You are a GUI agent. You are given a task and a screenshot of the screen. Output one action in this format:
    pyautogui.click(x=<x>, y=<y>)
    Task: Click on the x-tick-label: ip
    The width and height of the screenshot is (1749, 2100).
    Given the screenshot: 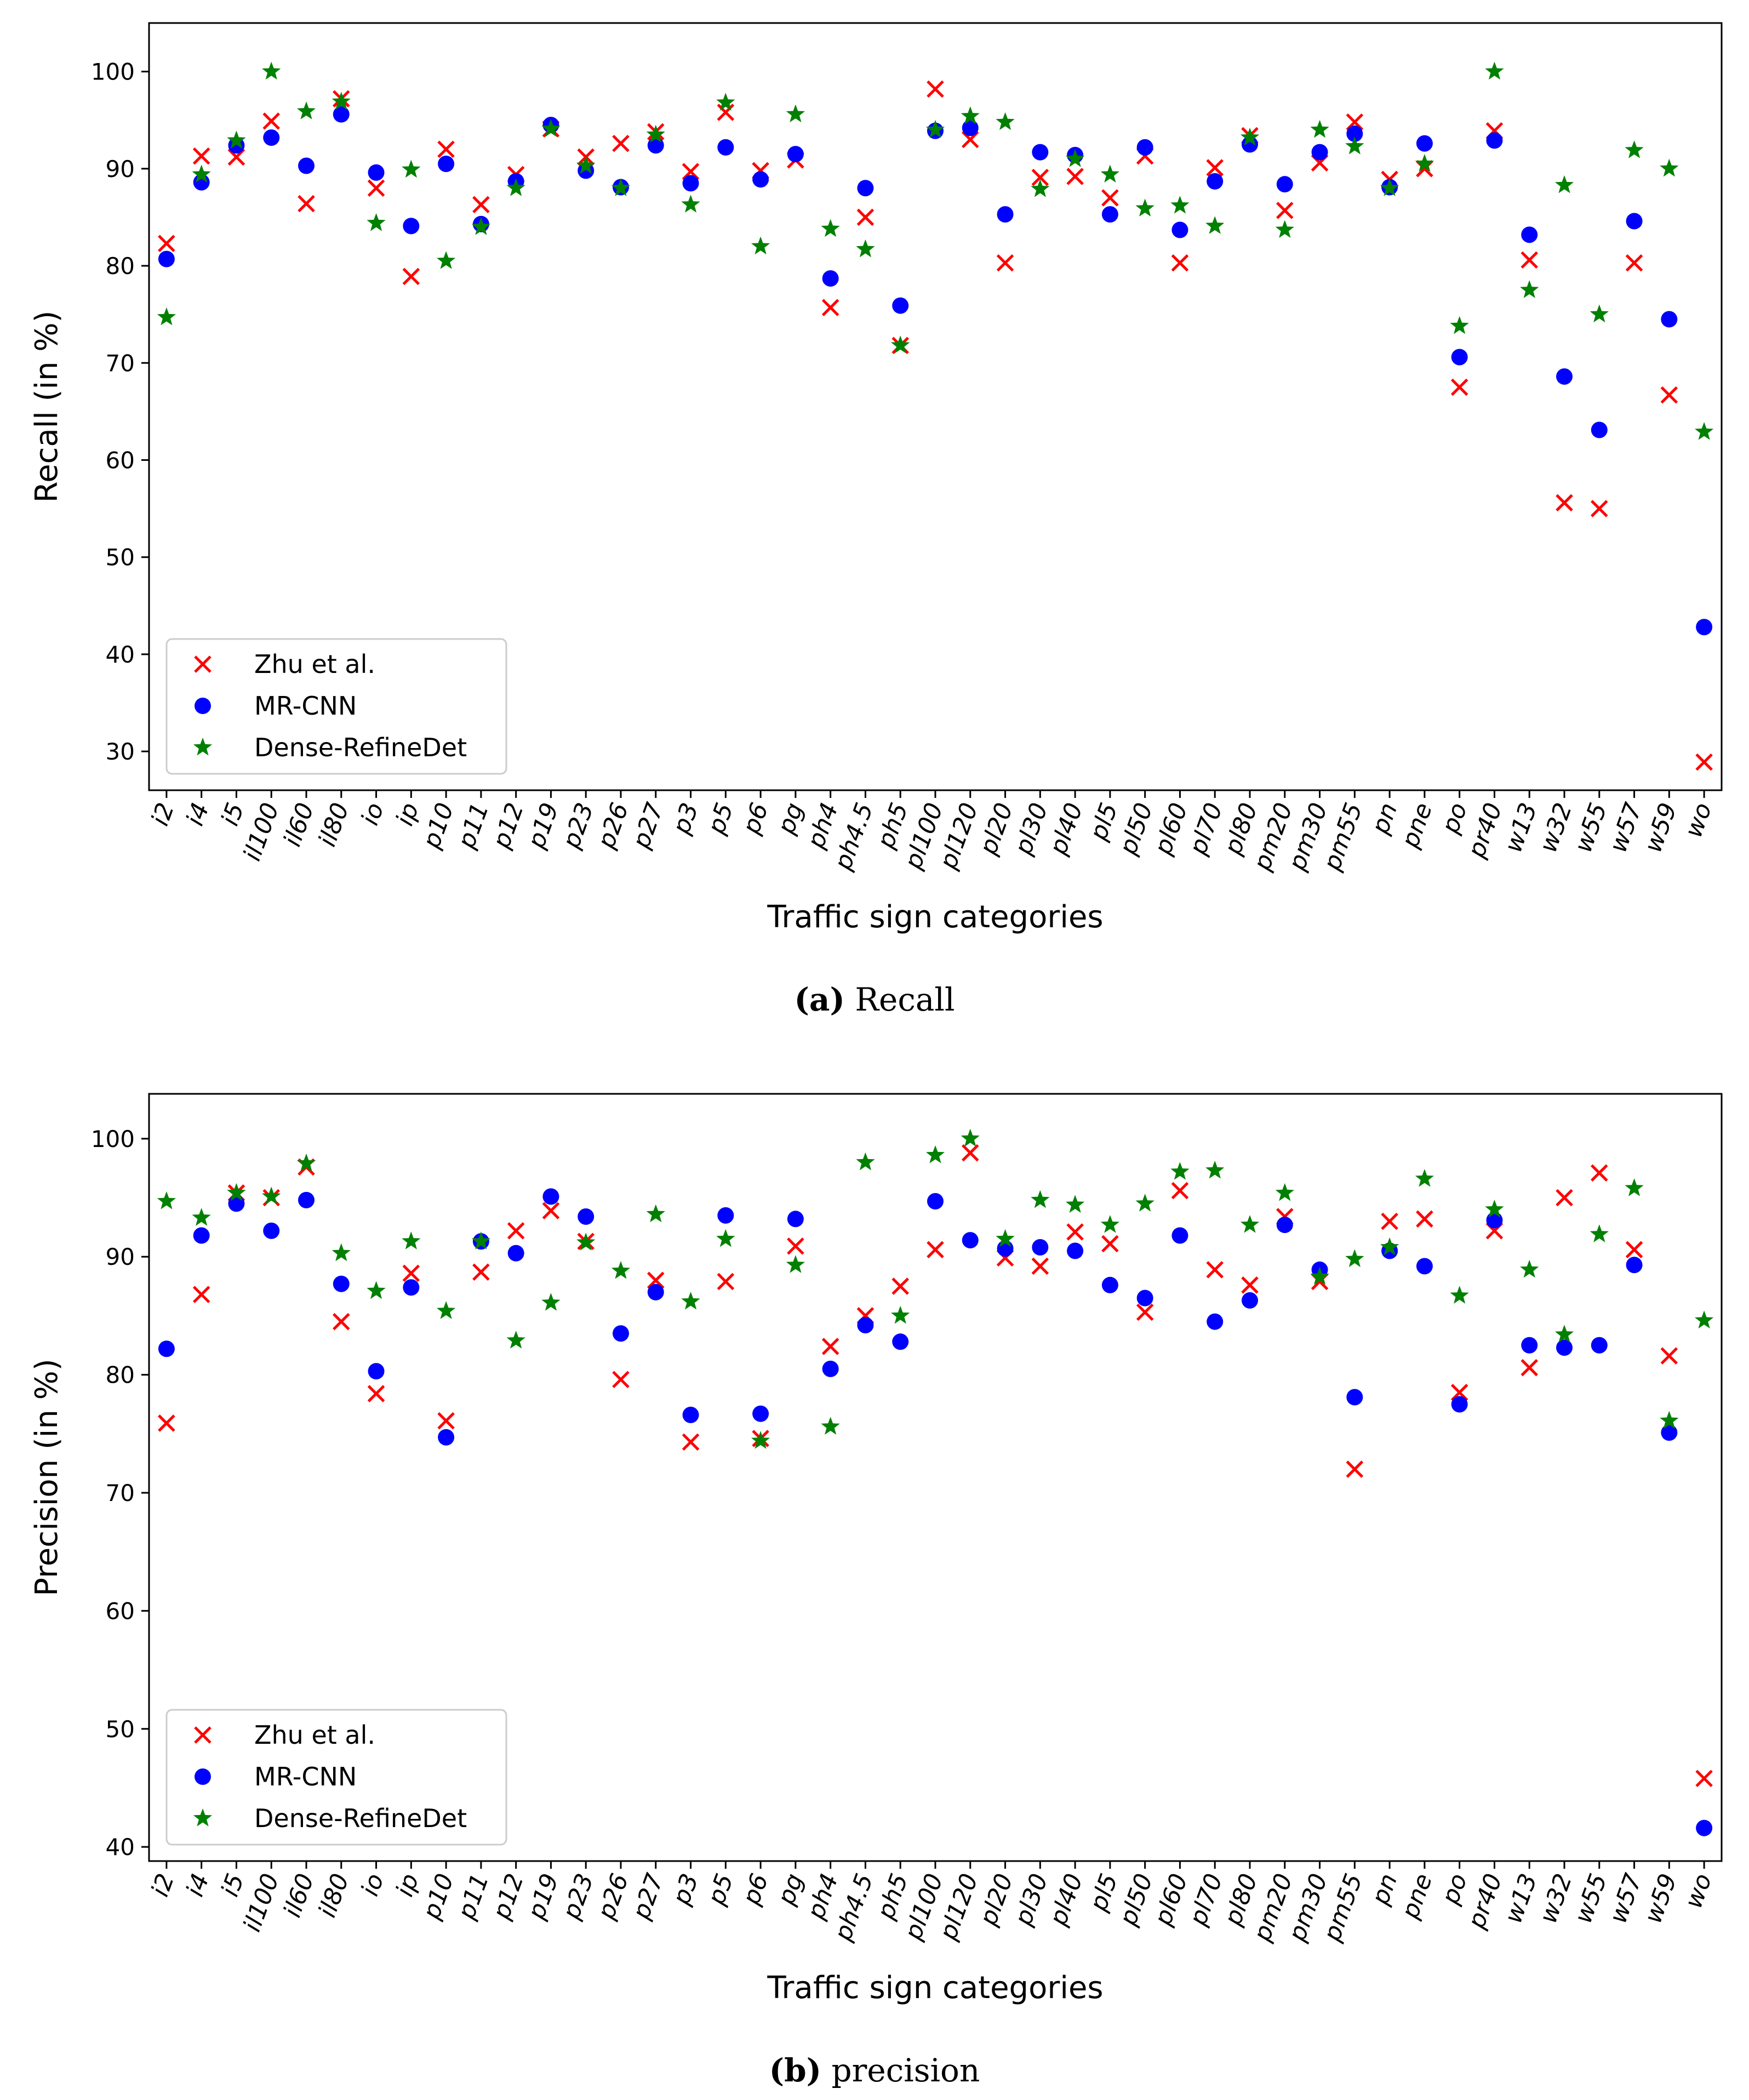 What is the action you would take?
    pyautogui.click(x=408, y=814)
    